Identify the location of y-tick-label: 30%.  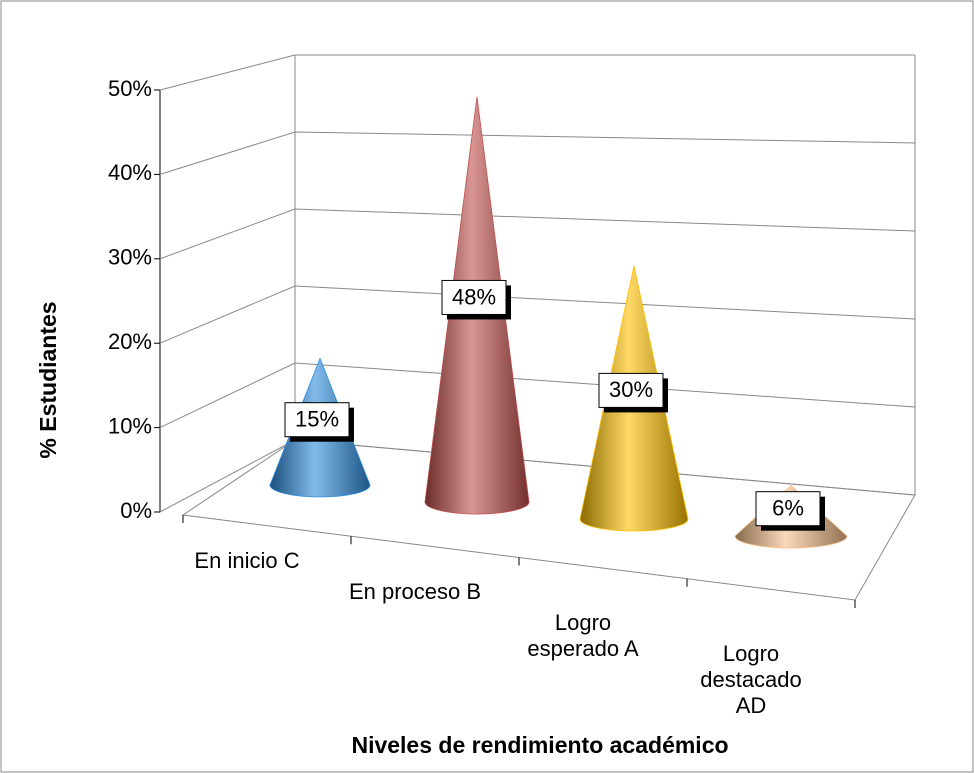
(130, 257).